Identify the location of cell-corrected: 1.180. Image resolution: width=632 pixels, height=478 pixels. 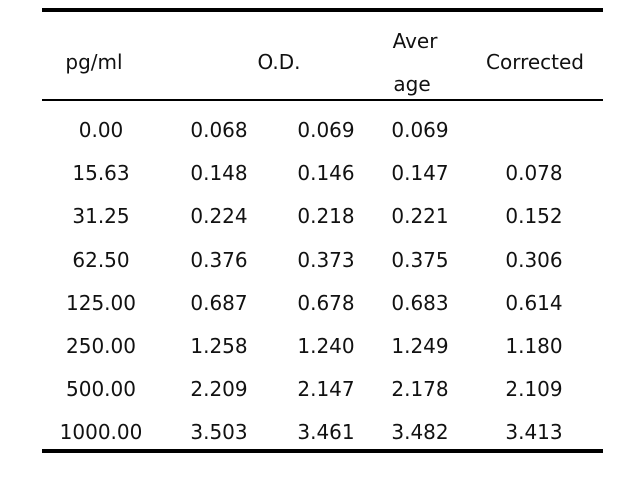
(534, 346).